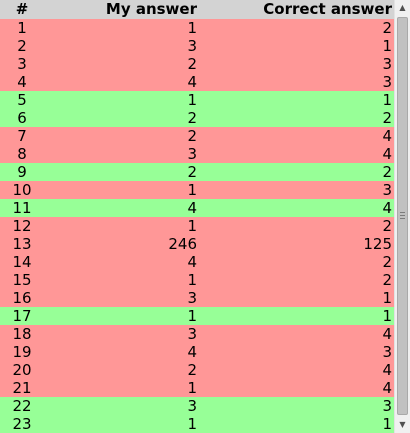  What do you see at coordinates (22, 190) in the screenshot?
I see `row-number: 10` at bounding box center [22, 190].